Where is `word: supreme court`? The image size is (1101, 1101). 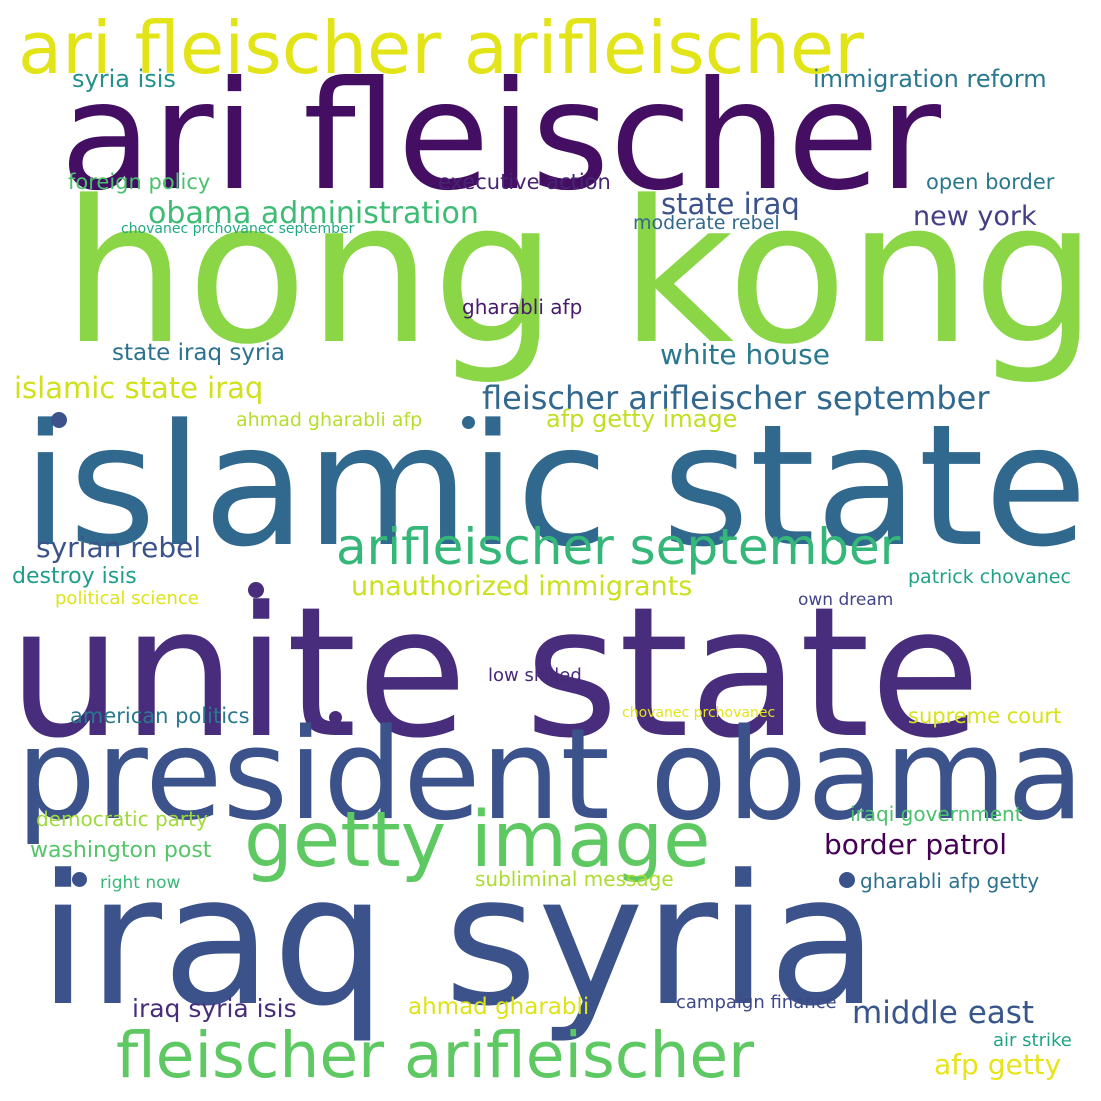 word: supreme court is located at coordinates (985, 716).